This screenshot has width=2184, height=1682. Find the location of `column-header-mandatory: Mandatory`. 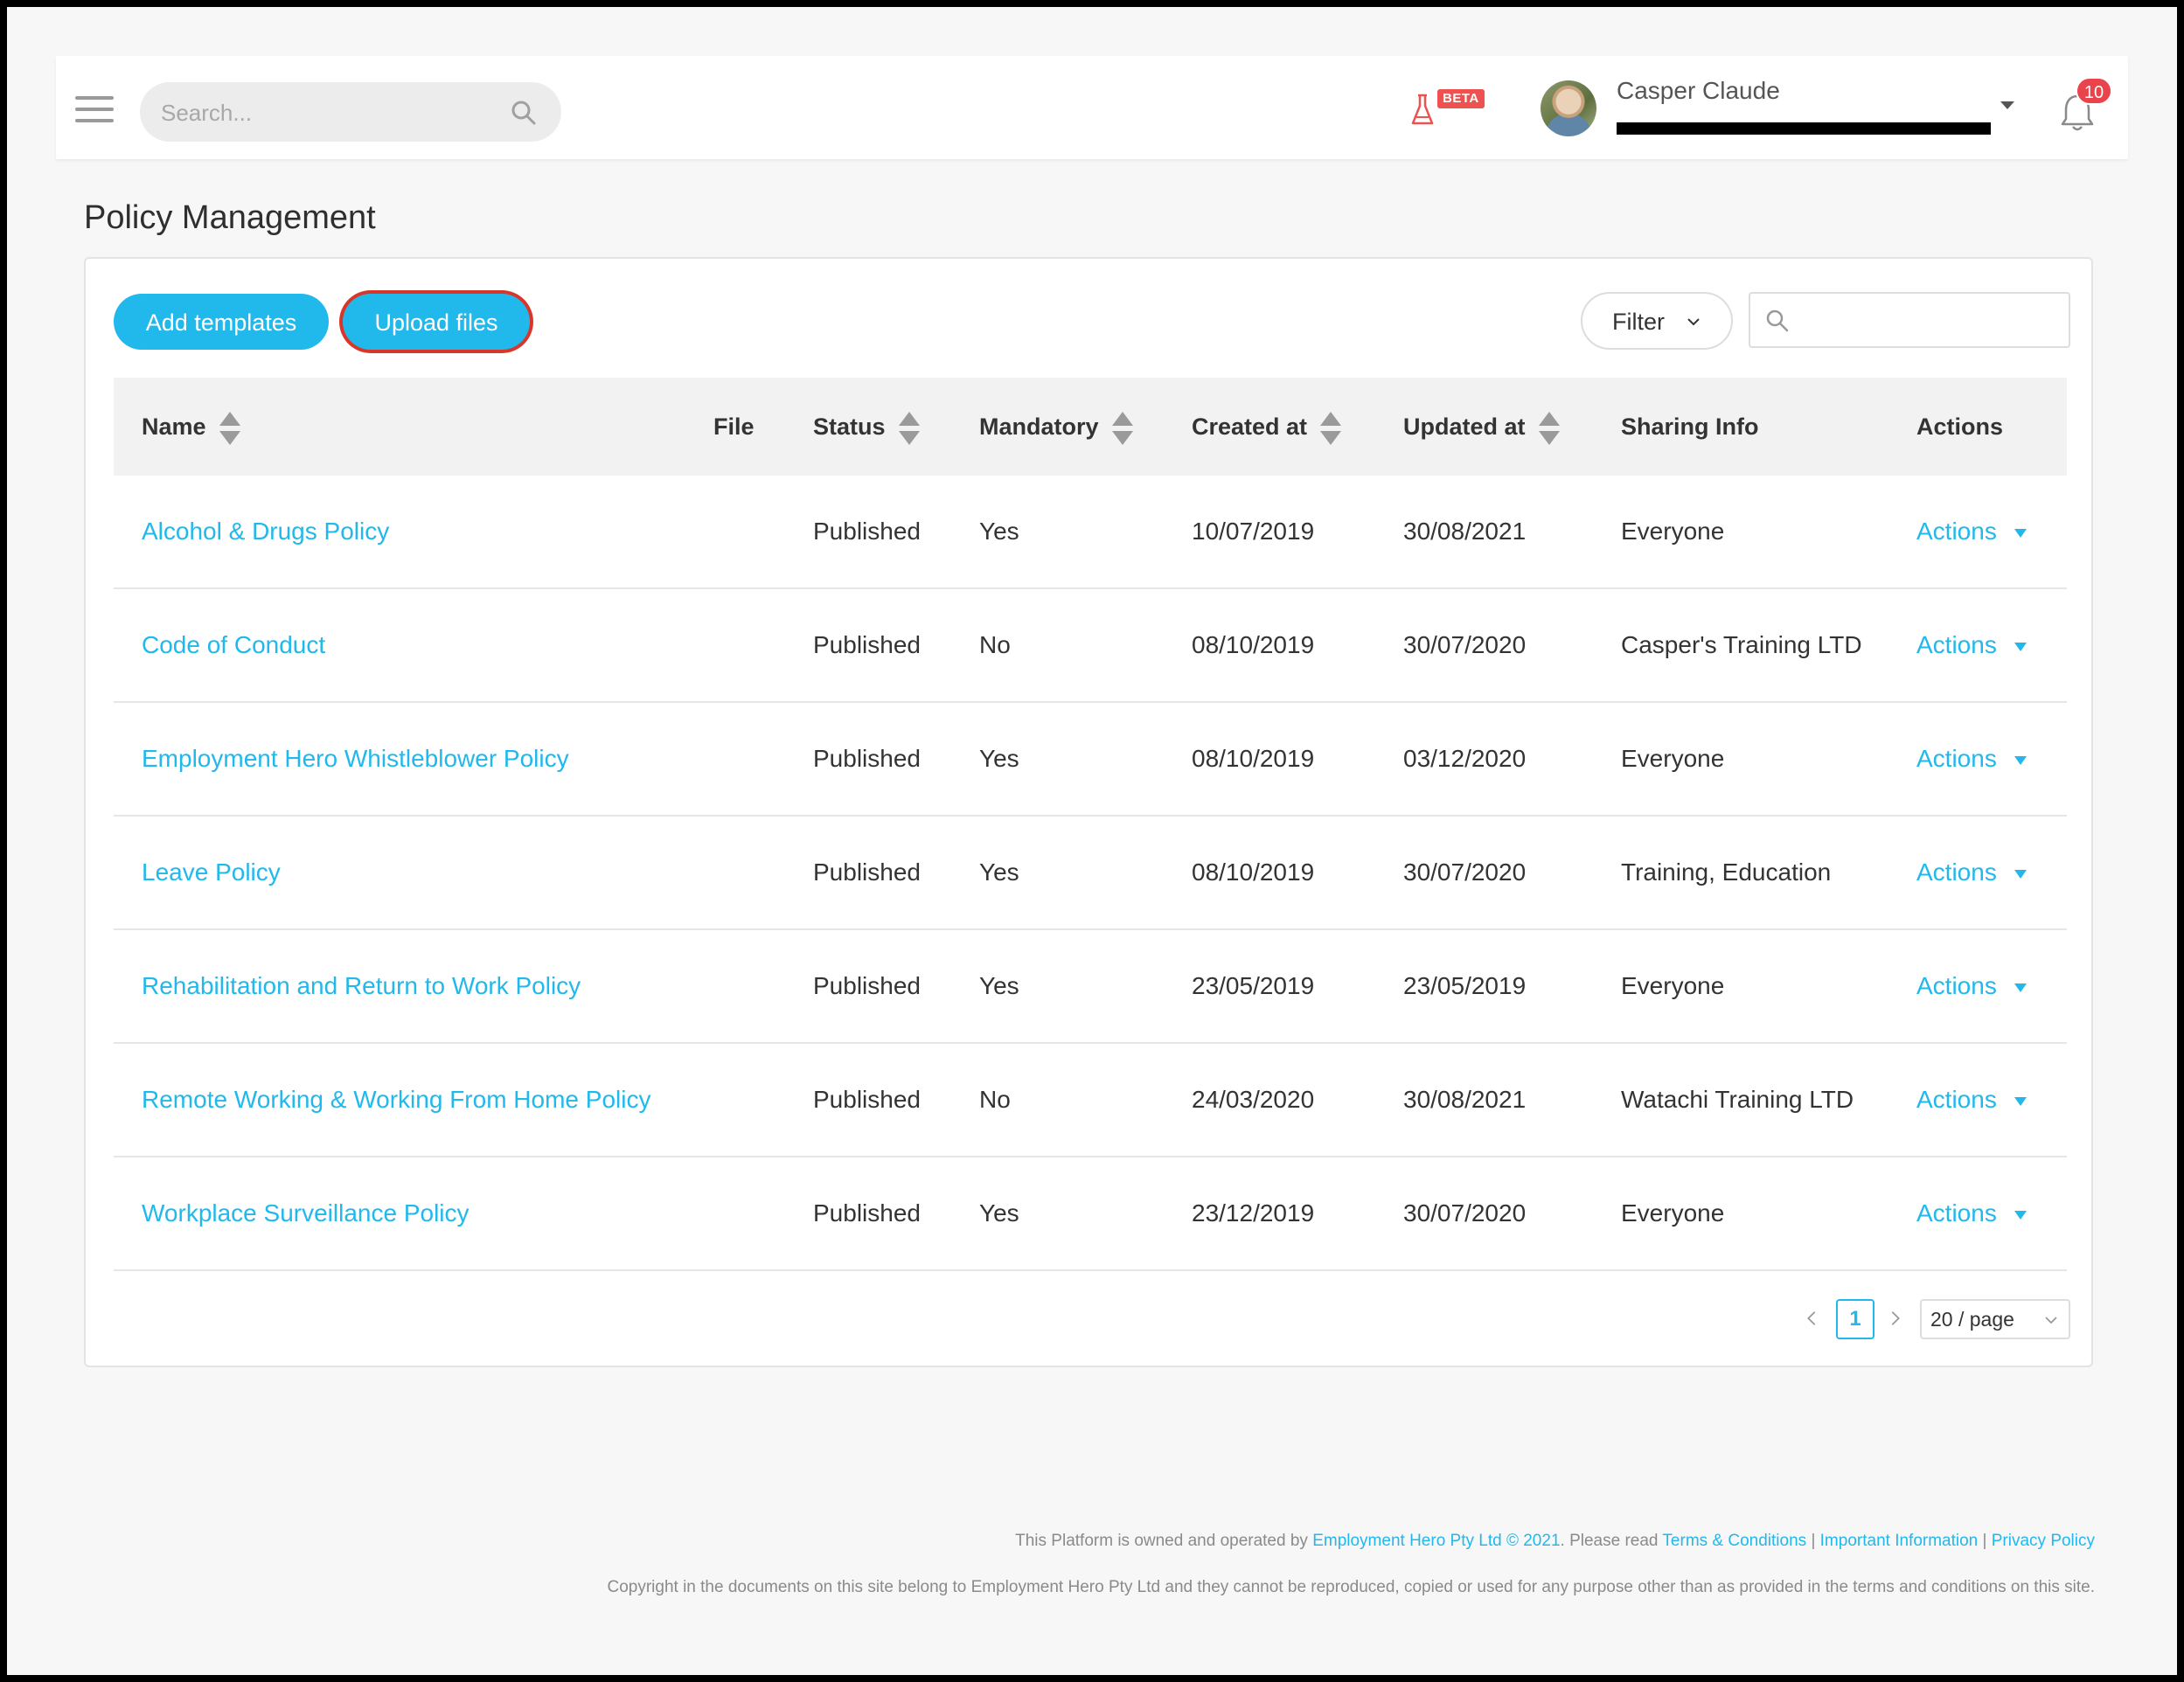

column-header-mandatory: Mandatory is located at coordinates (1056, 427).